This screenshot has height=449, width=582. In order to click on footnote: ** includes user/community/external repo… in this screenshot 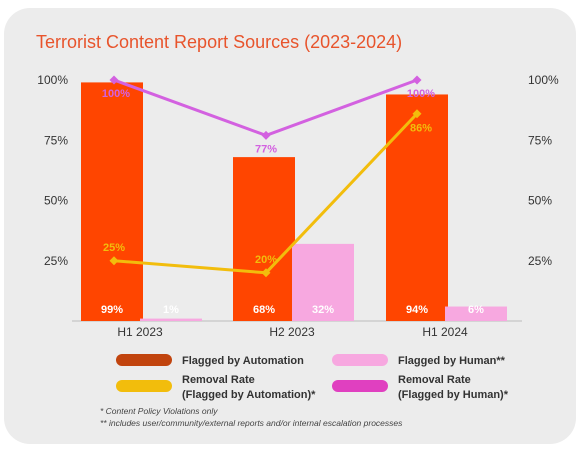, I will do `click(251, 423)`.